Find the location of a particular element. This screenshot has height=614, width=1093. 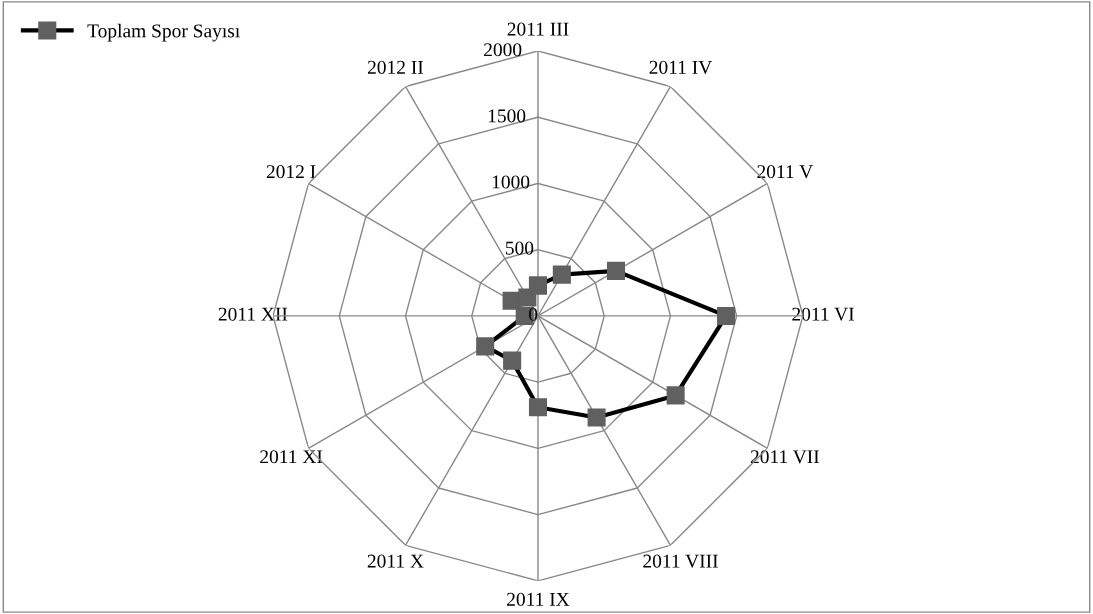

spoke-label: 2011 IX is located at coordinates (538, 599).